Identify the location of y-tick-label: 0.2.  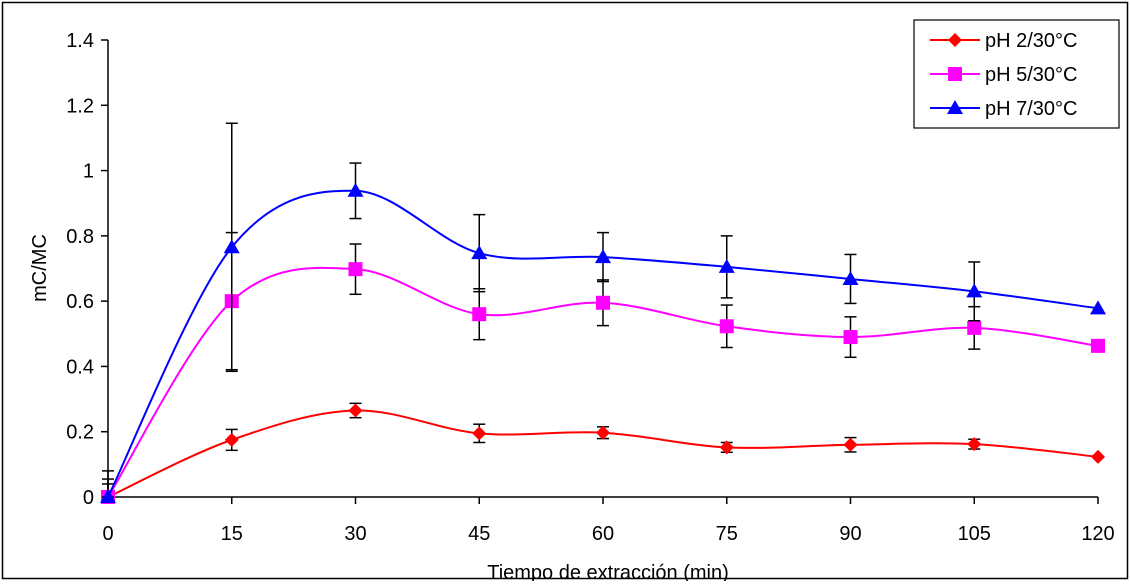
(80, 433).